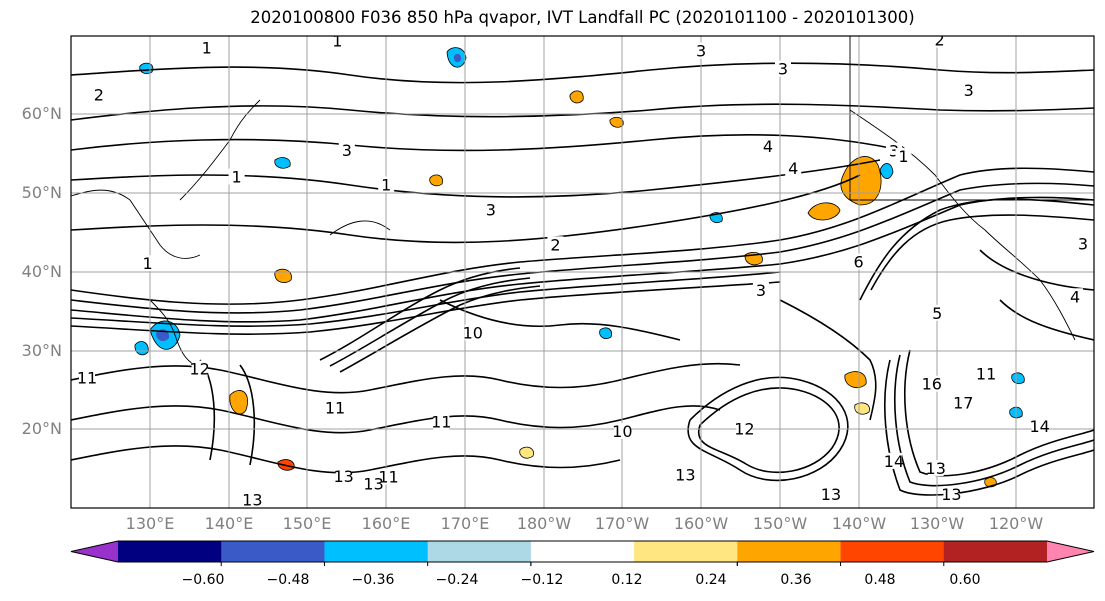  Describe the element at coordinates (457, 580) in the screenshot. I see `colorbar-tick: −0.24` at that location.